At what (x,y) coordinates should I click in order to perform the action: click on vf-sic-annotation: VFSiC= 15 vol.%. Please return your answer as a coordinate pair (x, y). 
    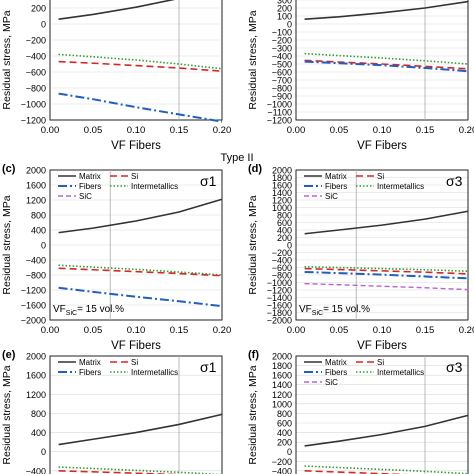
    Looking at the image, I should click on (88, 310).